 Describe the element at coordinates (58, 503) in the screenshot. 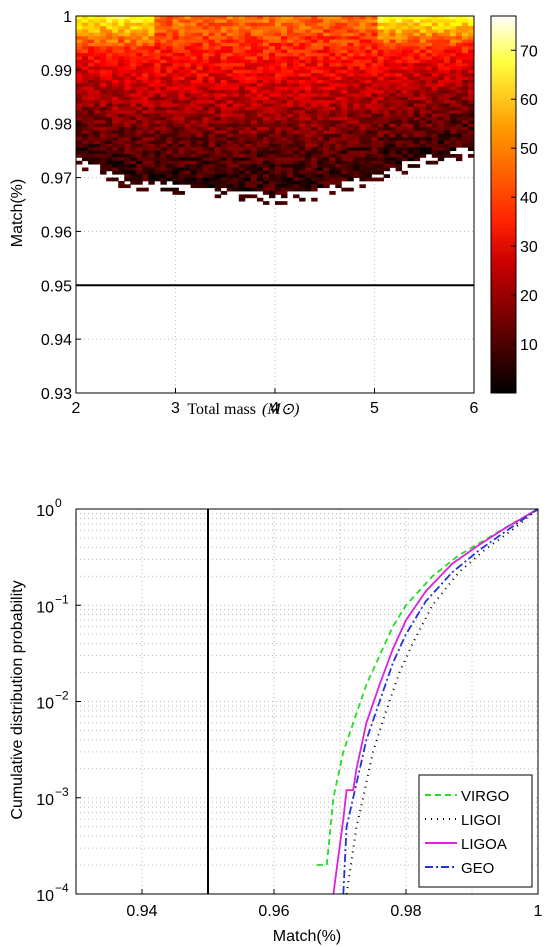

I see `y-tick-exponent: 0` at that location.